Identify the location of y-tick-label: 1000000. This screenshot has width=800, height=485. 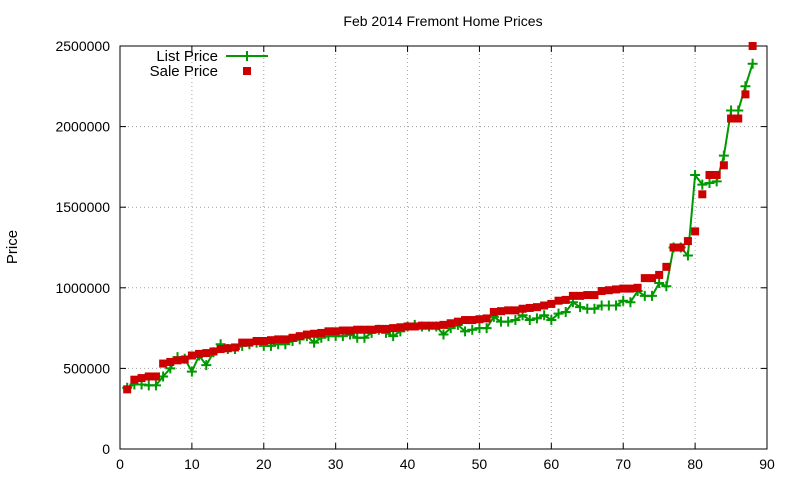
(82, 288).